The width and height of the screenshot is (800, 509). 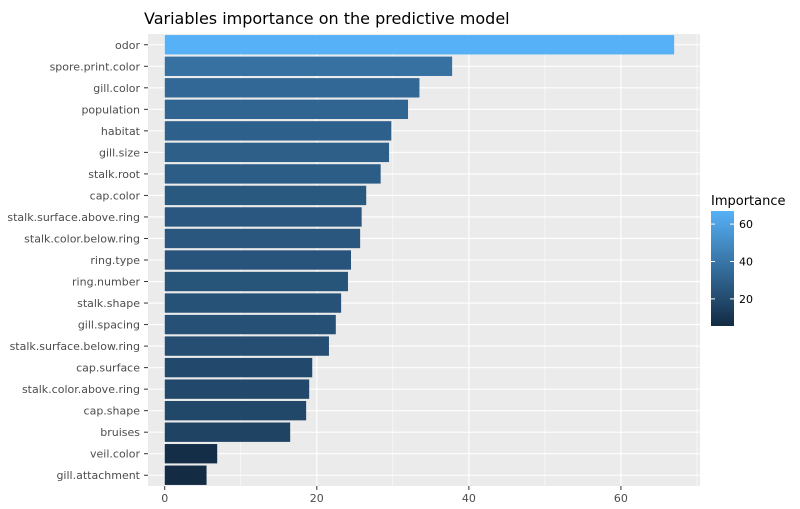 I want to click on bar-spore-print-color, so click(x=308, y=66).